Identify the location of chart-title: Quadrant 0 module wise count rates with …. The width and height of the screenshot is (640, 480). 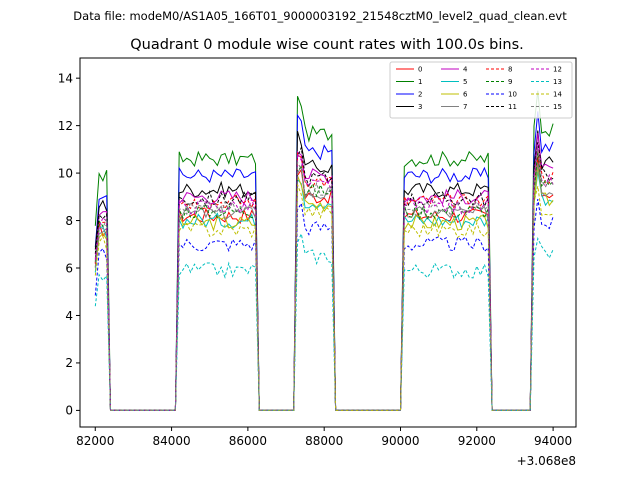
(327, 45).